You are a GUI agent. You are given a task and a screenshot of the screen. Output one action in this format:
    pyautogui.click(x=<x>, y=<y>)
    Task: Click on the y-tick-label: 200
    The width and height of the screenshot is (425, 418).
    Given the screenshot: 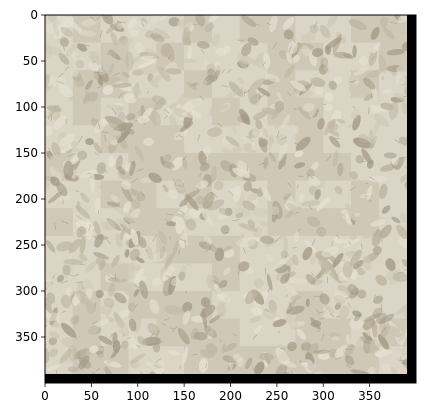 What is the action you would take?
    pyautogui.click(x=26, y=199)
    